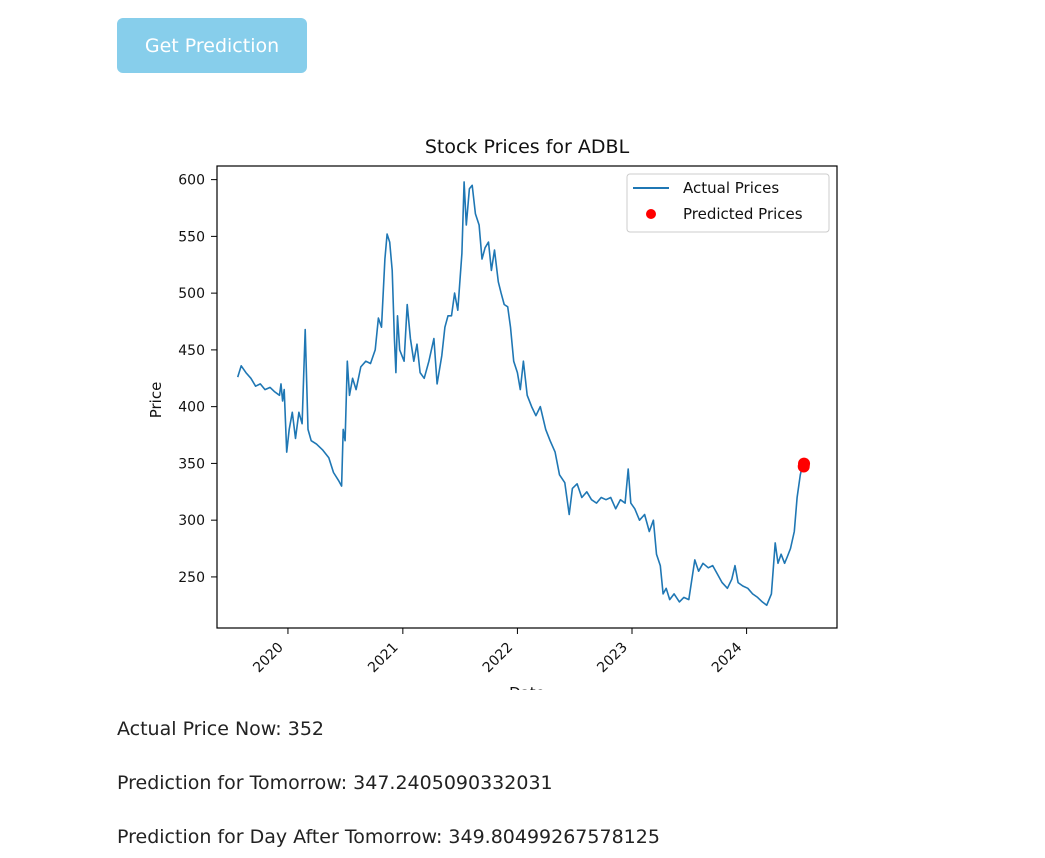  I want to click on x-tick-label: 2023, so click(612, 658).